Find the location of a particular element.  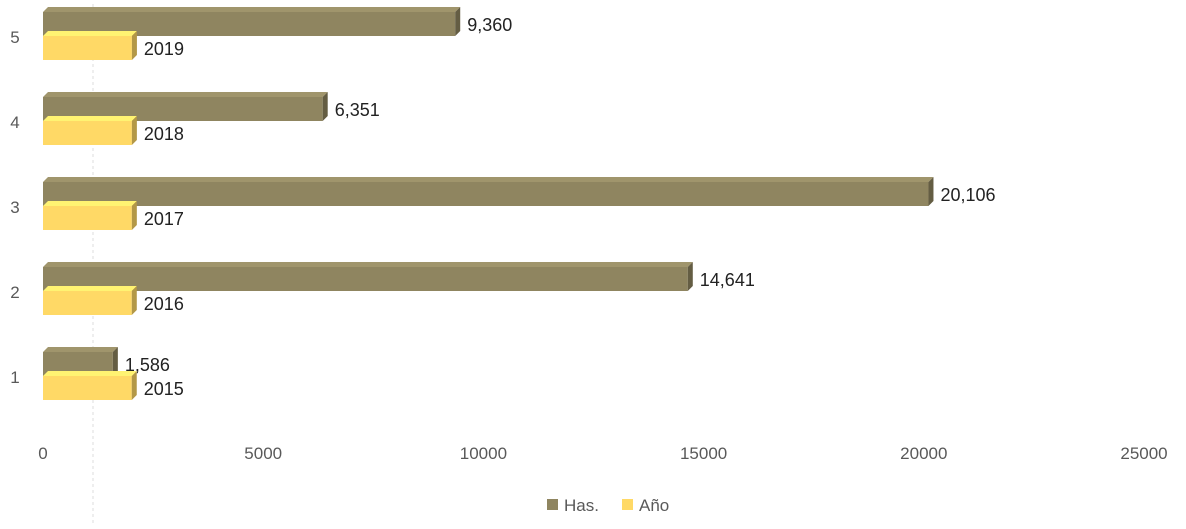

data-label-ano: 2017 is located at coordinates (164, 219).